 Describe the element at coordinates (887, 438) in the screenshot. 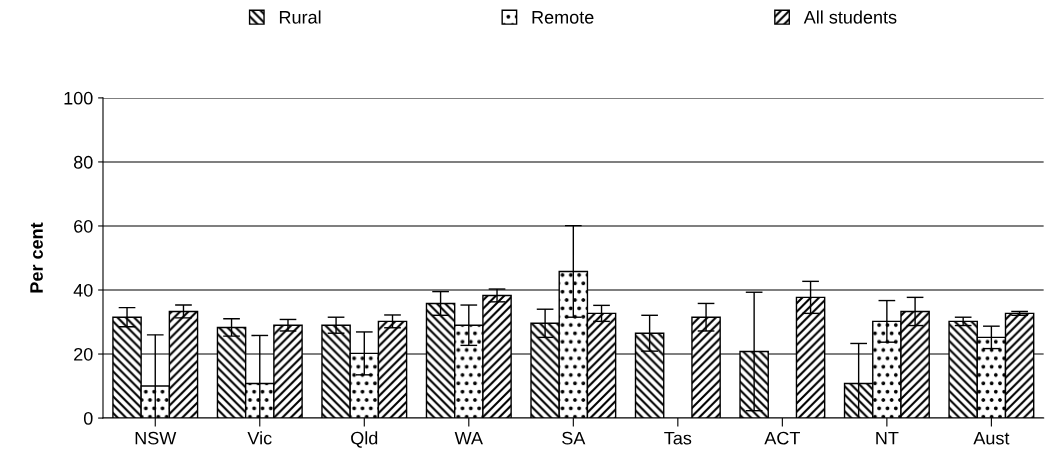

I see `x-tick-label: NT` at that location.